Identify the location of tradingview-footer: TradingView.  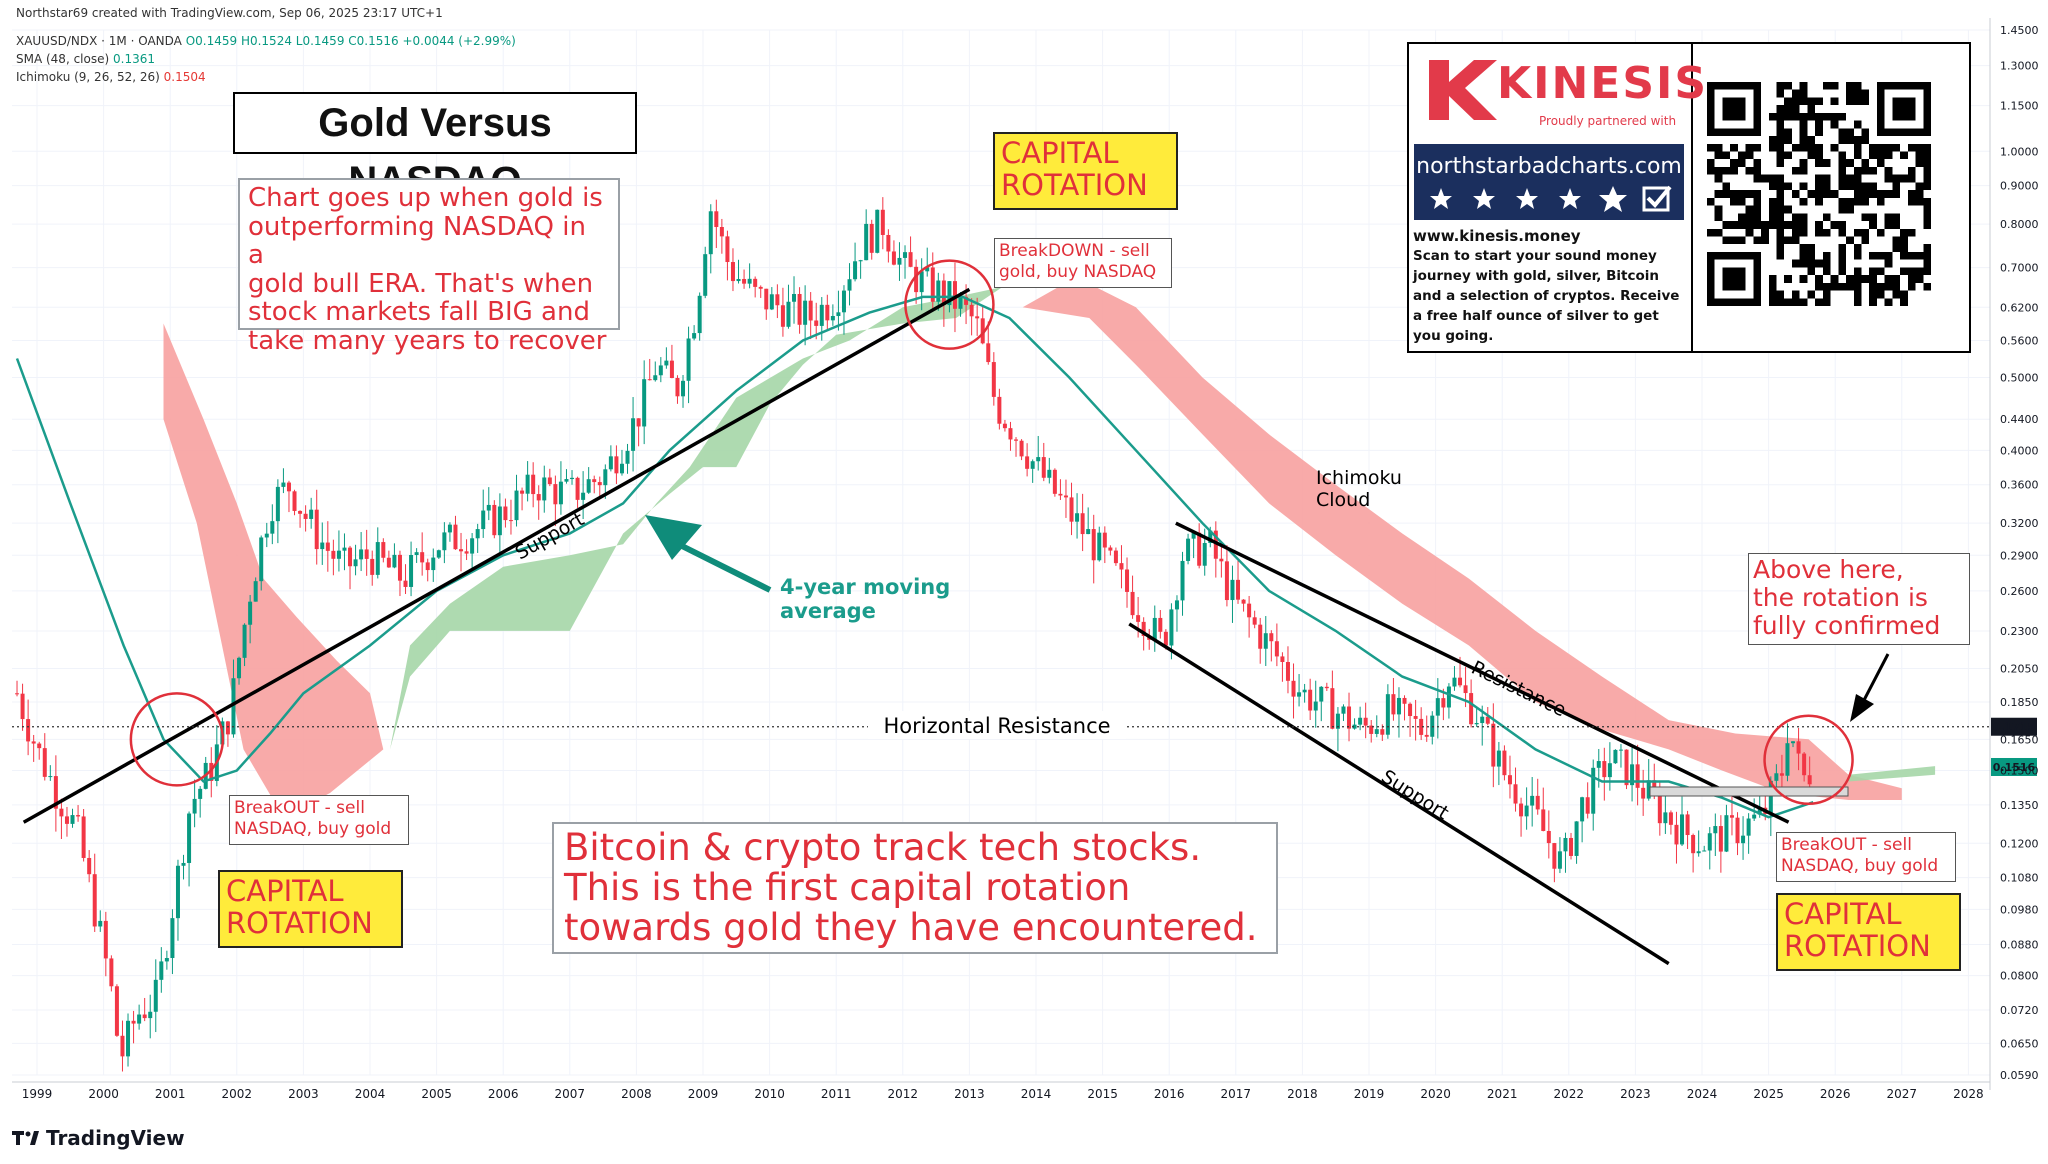
(98, 1138).